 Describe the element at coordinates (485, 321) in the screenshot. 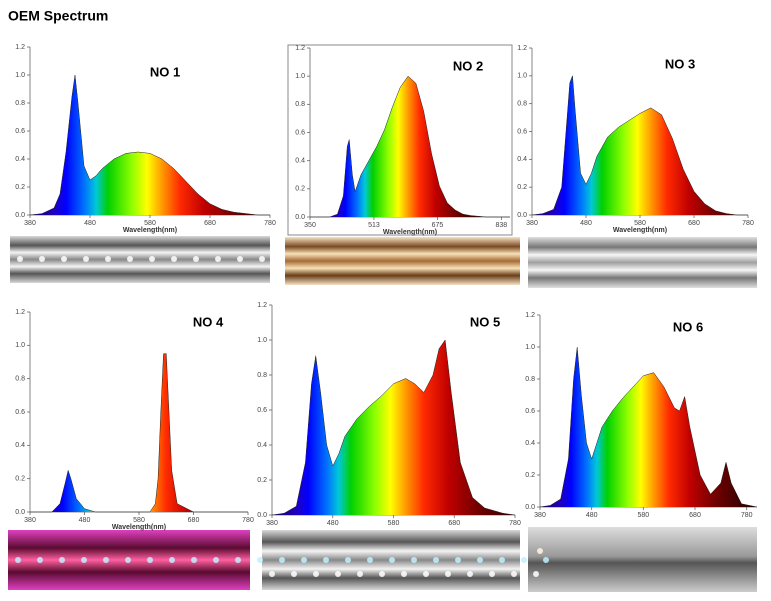

I see `chart-title: NO 5` at that location.